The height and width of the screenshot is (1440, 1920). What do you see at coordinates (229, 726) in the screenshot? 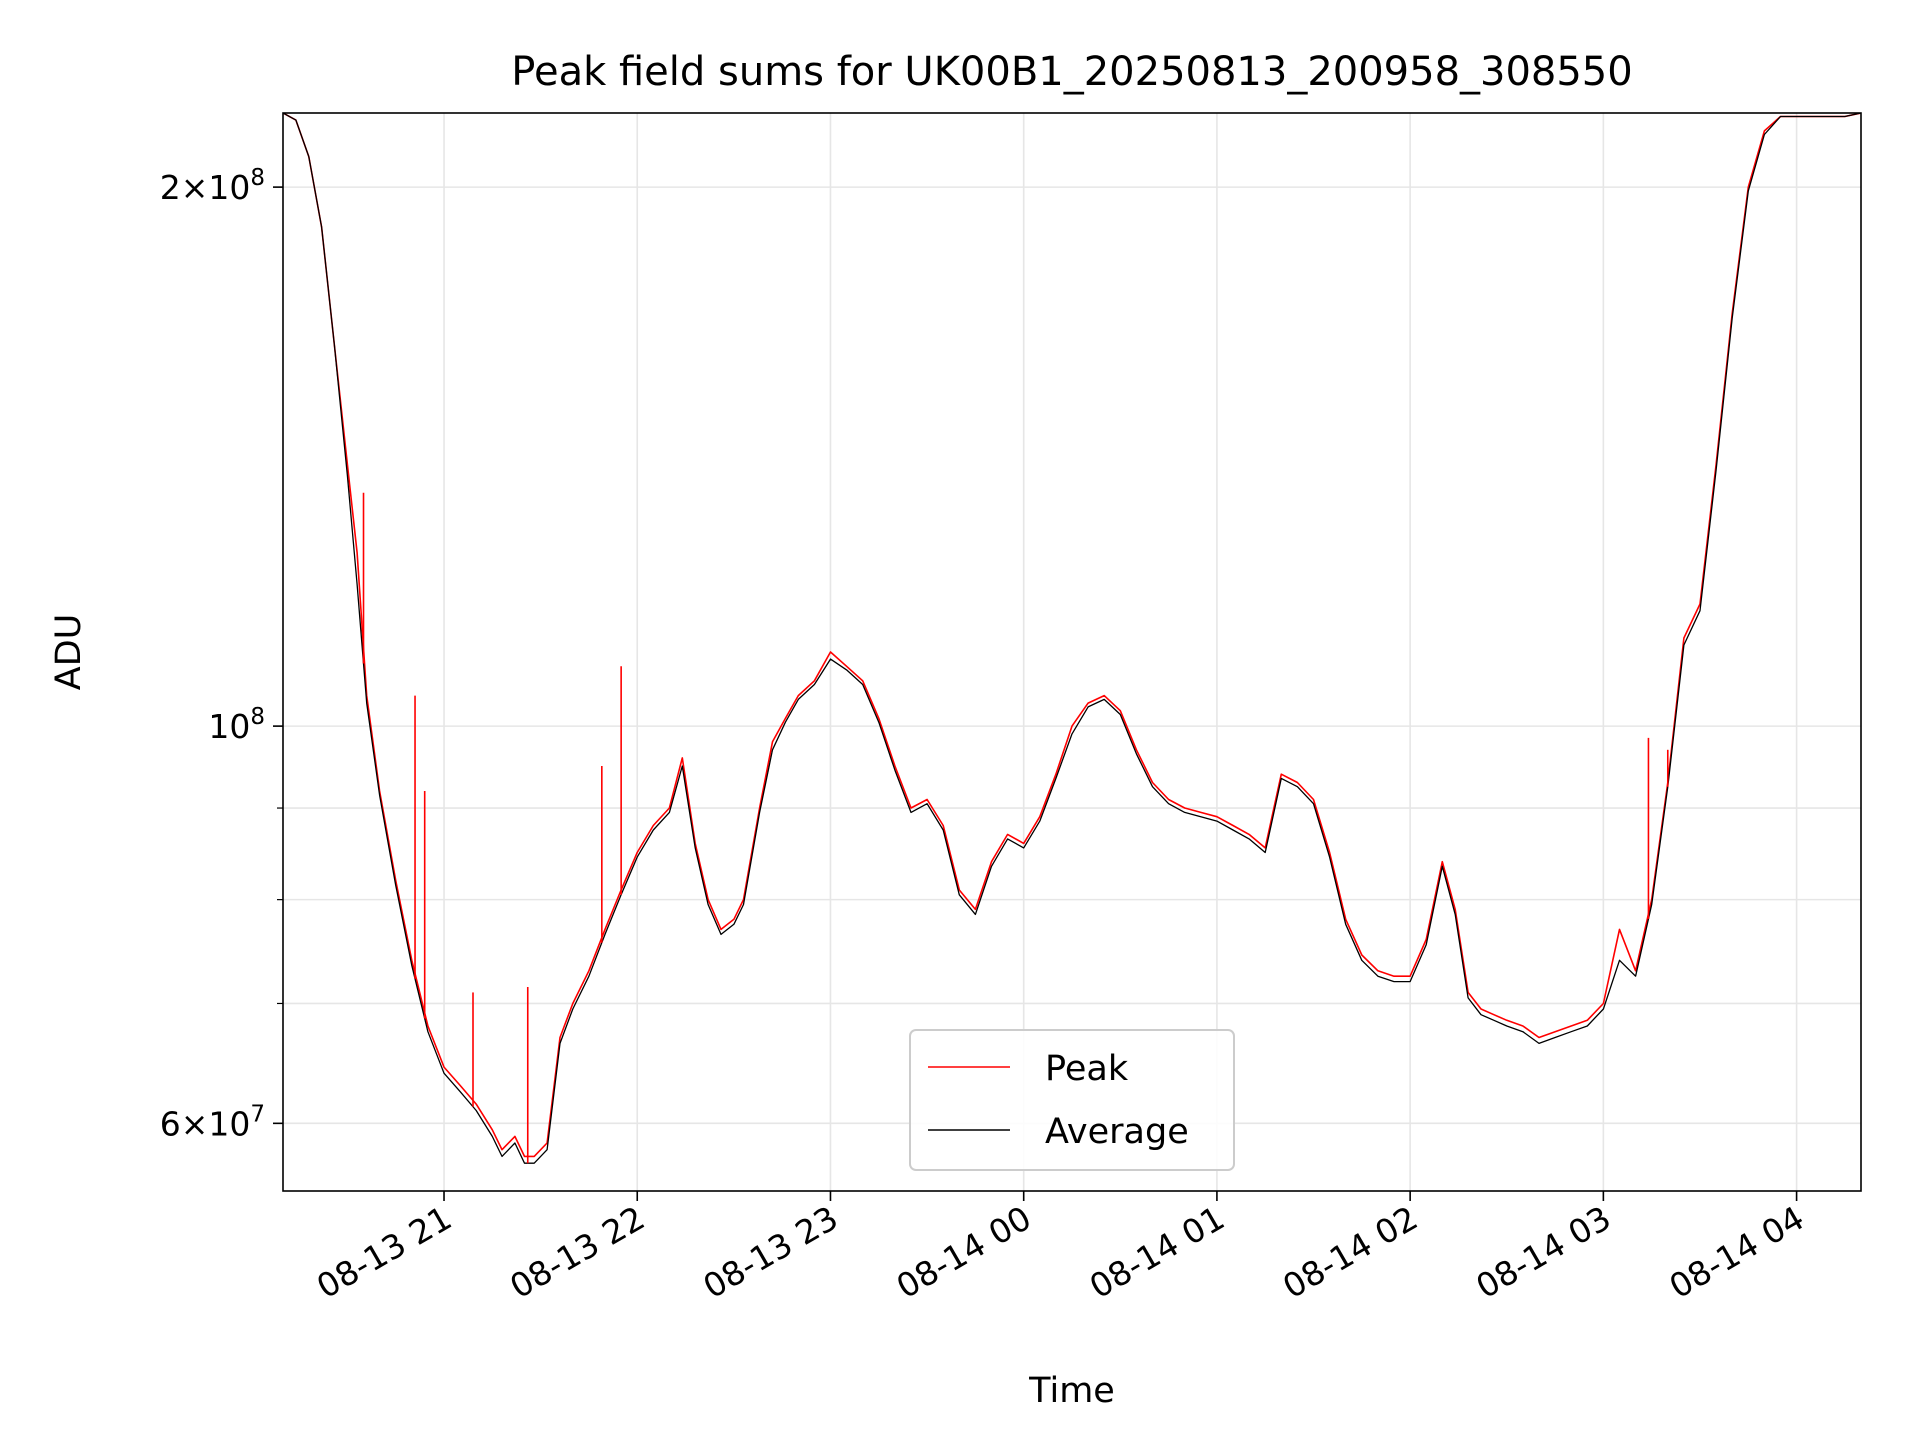
I see `y-tick-label-base: 10` at bounding box center [229, 726].